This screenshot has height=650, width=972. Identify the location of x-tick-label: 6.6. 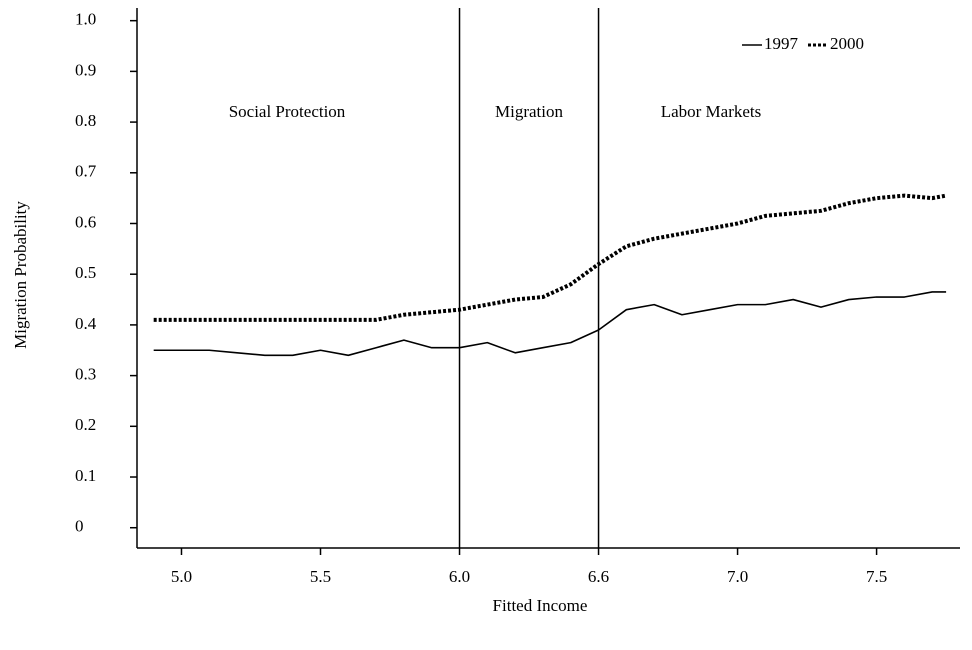
(598, 576).